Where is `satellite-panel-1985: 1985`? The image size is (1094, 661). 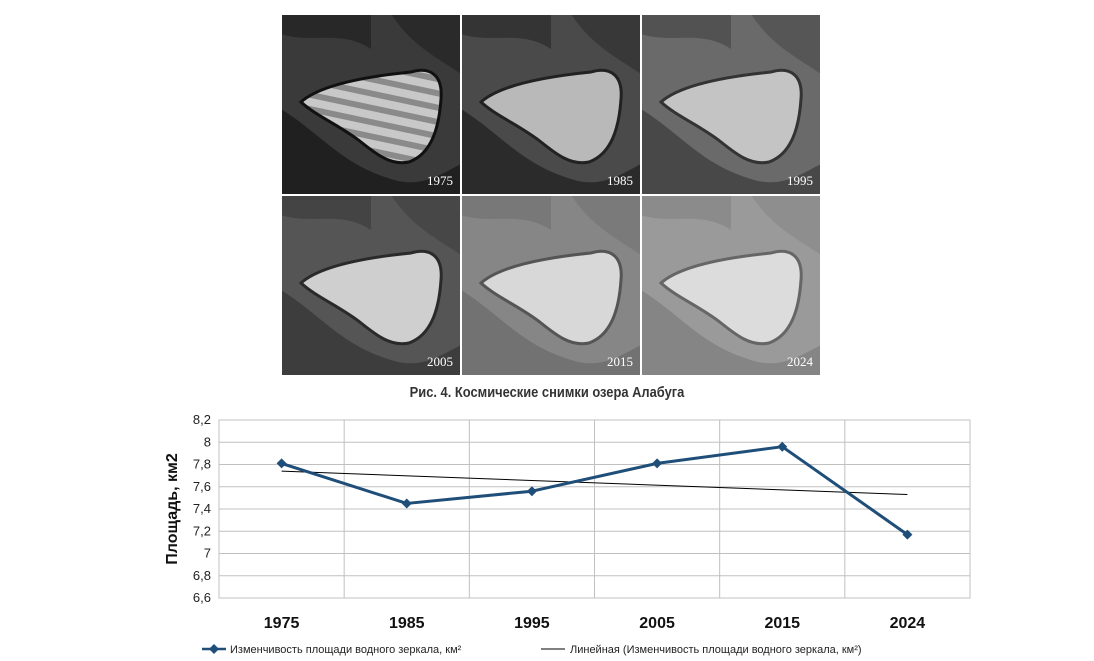
satellite-panel-1985: 1985 is located at coordinates (551, 104).